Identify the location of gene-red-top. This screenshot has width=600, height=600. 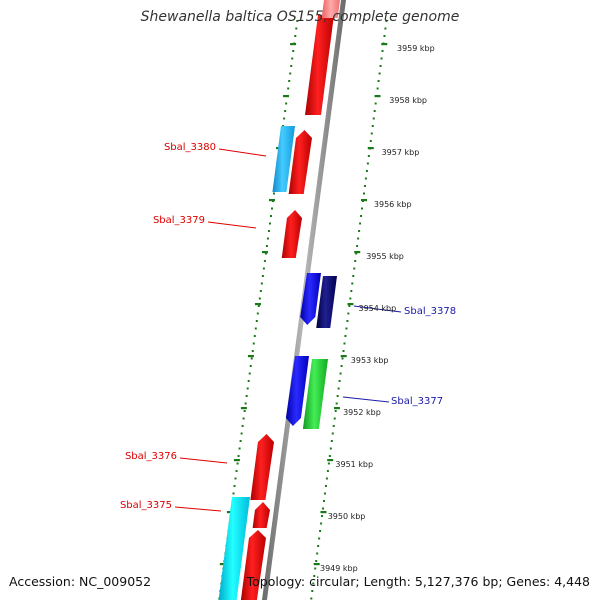
(330, 9).